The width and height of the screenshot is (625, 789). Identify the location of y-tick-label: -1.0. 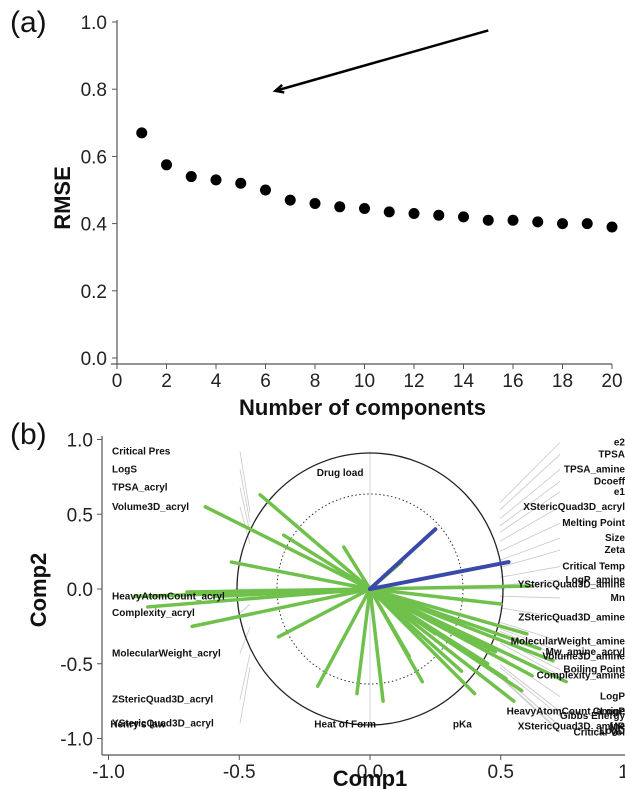
(76, 740).